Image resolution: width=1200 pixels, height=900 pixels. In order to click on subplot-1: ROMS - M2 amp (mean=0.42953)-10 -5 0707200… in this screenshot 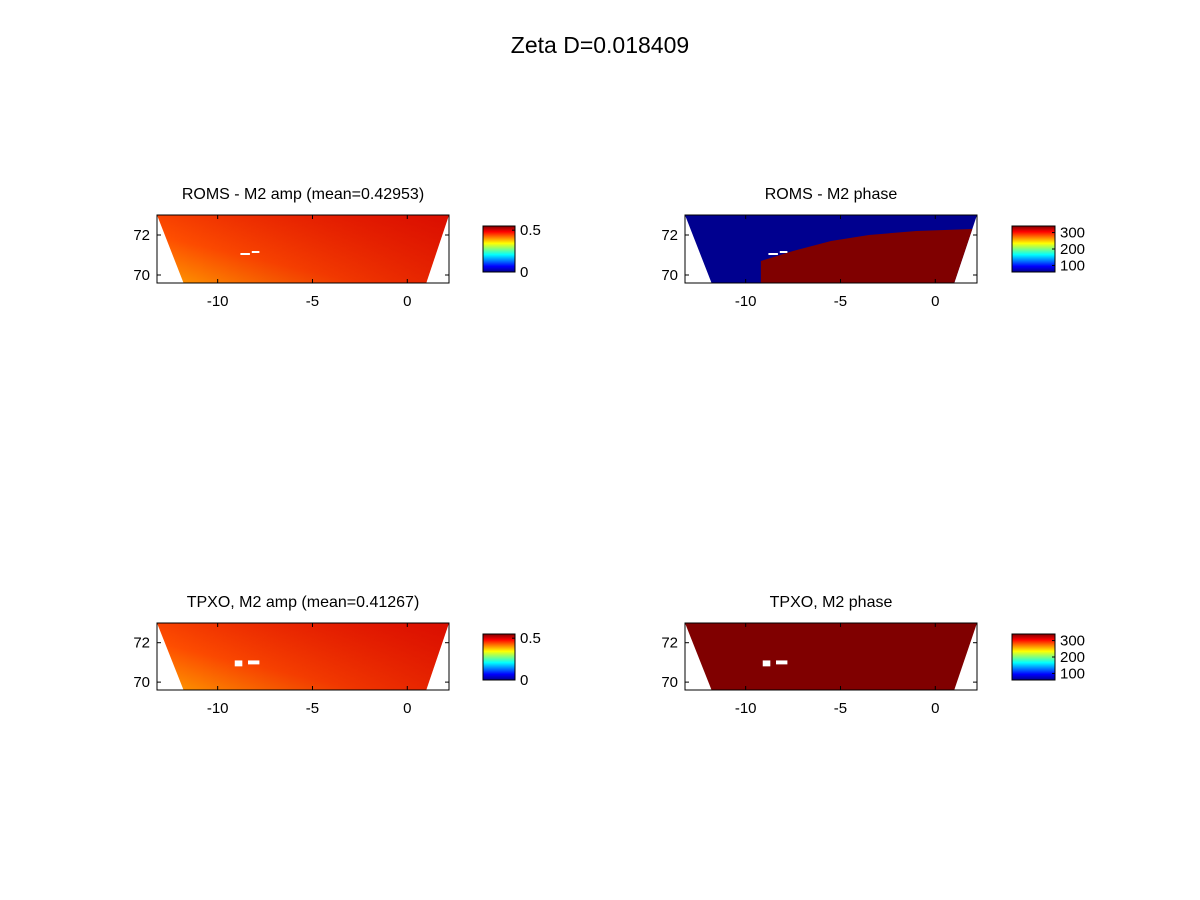, I will do `click(337, 248)`.